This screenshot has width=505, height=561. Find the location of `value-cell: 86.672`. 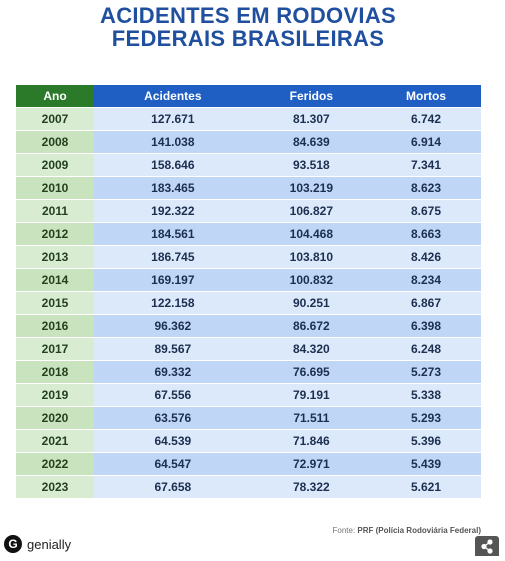

value-cell: 86.672 is located at coordinates (311, 326).